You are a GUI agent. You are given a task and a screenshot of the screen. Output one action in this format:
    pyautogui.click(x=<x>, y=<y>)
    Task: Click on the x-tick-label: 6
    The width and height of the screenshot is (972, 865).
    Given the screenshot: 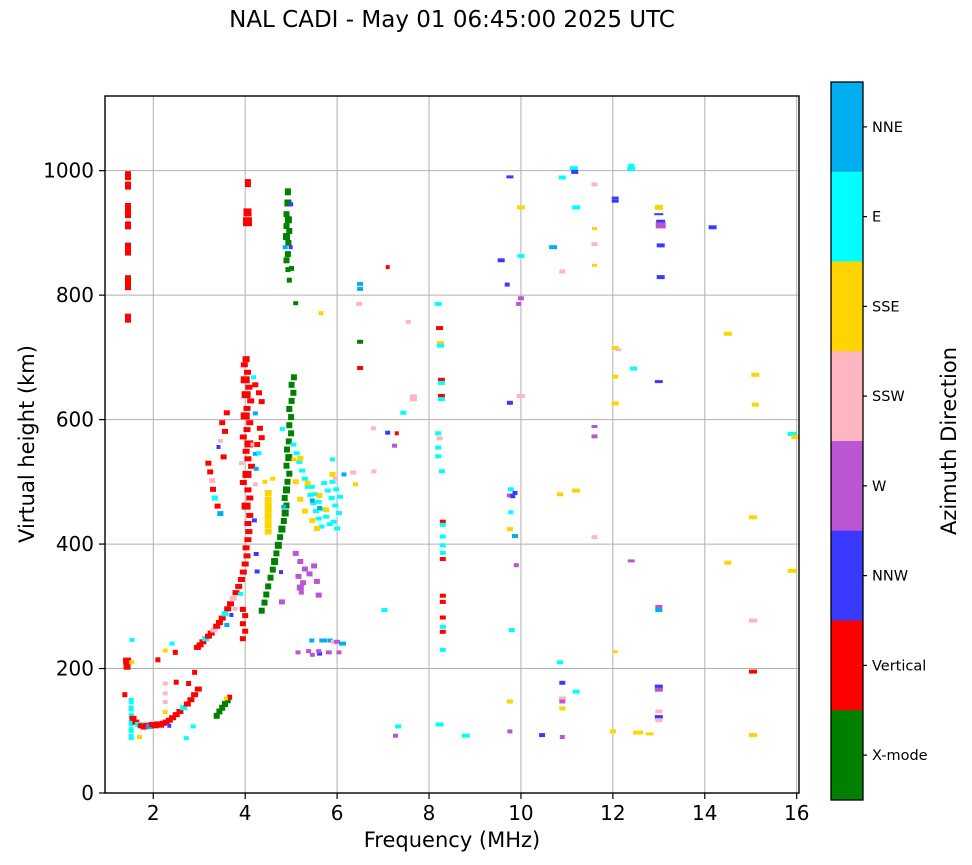 What is the action you would take?
    pyautogui.click(x=337, y=813)
    